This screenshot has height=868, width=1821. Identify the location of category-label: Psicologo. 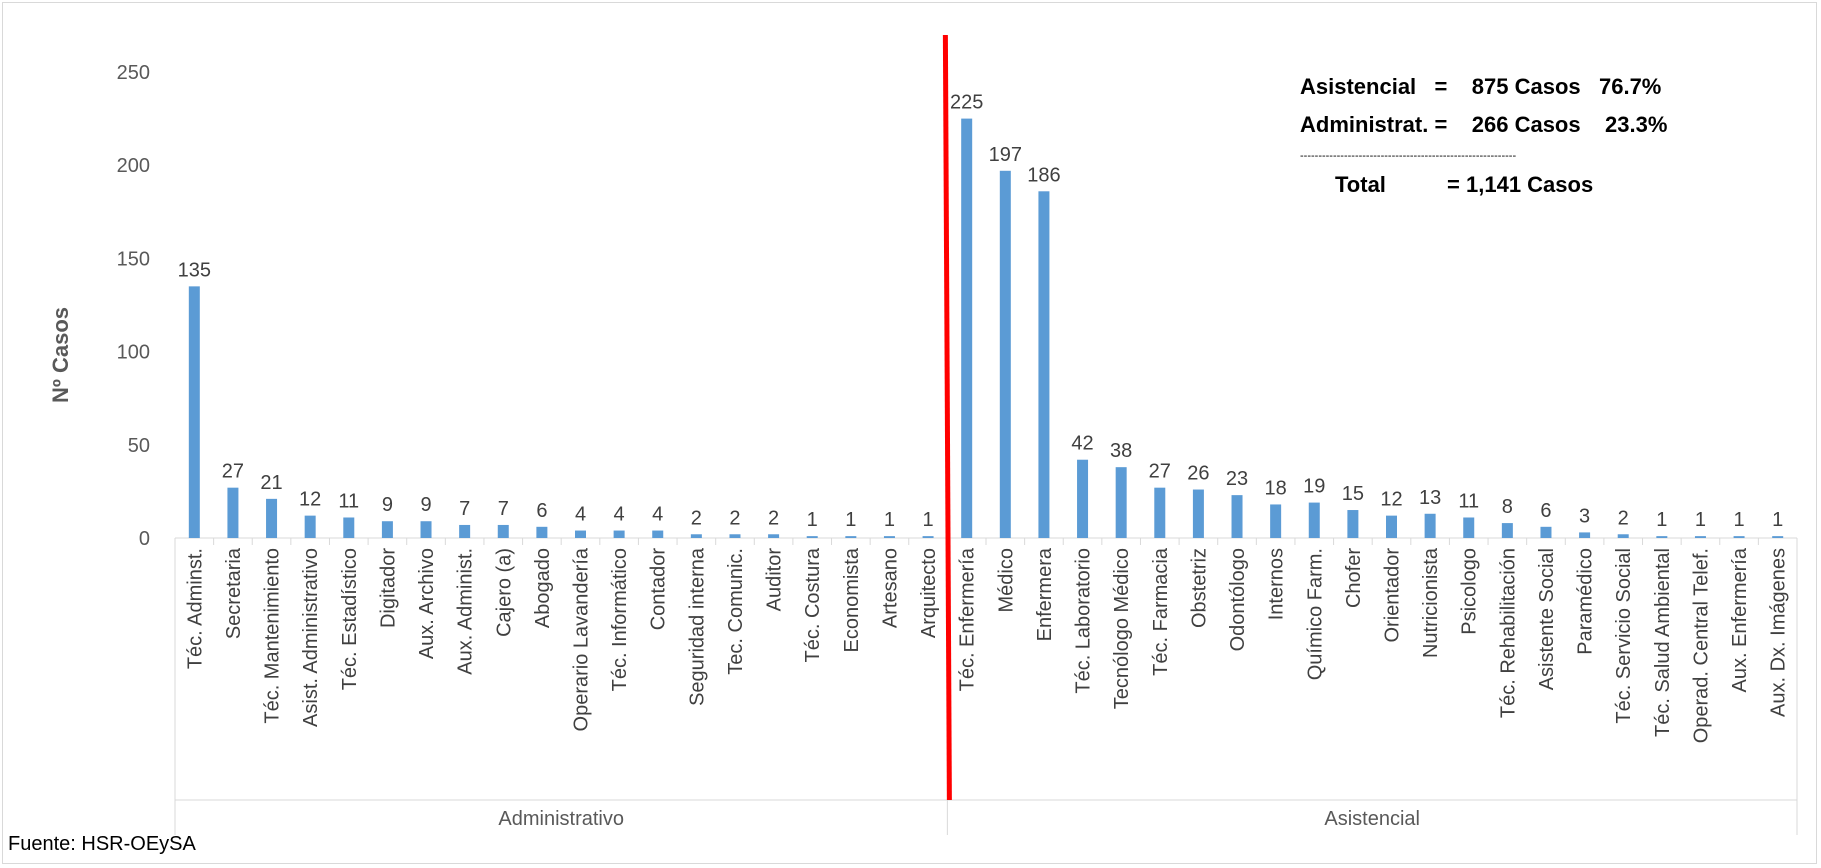
(1470, 591).